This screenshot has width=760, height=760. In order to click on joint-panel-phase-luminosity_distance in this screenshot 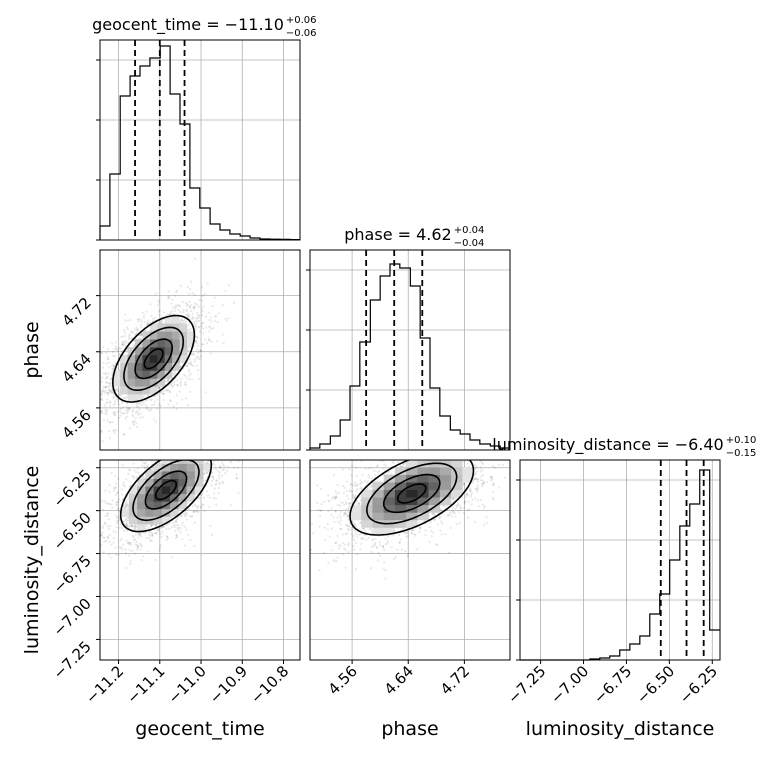, I will do `click(410, 560)`.